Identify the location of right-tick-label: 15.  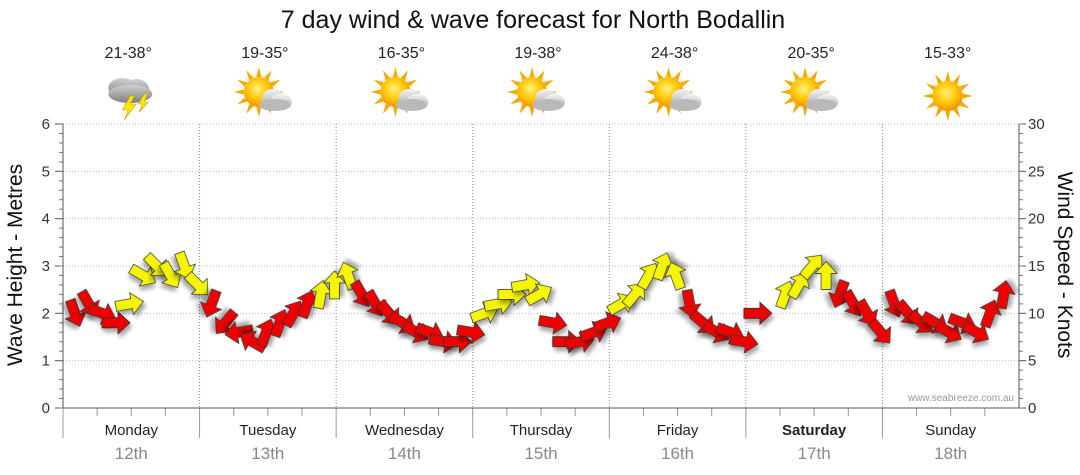
(1036, 266).